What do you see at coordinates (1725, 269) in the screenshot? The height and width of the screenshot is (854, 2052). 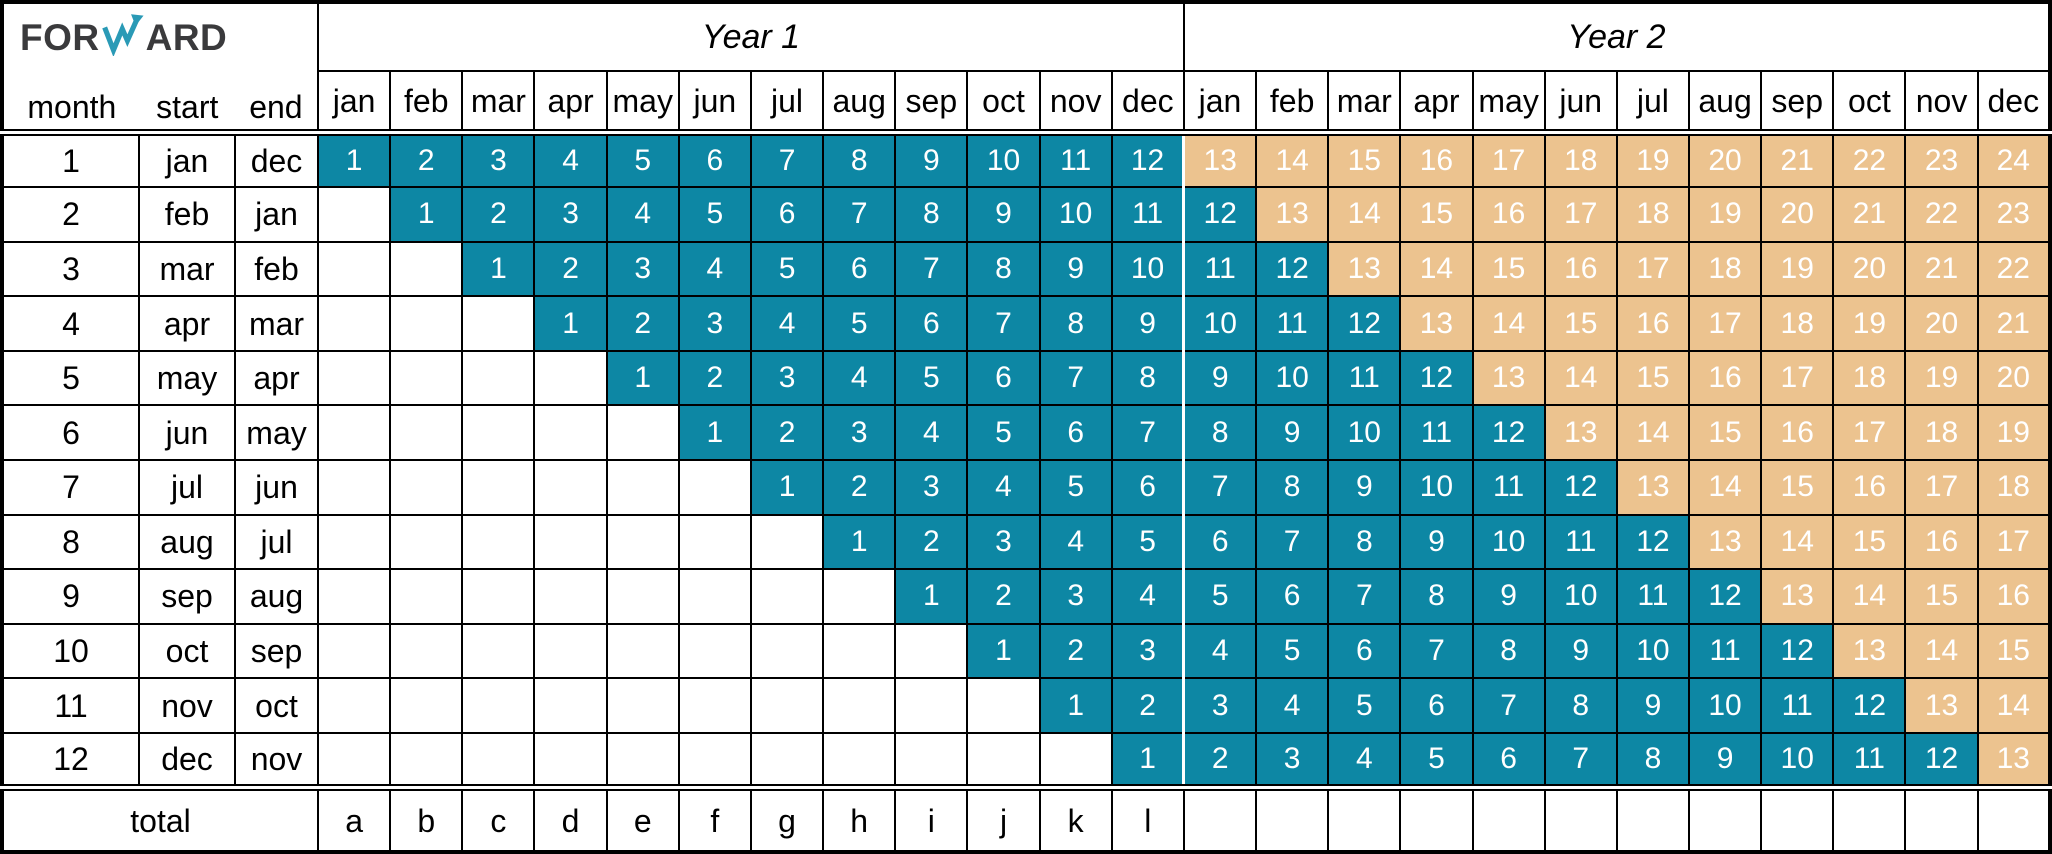 I see `offset-cell: 18` at bounding box center [1725, 269].